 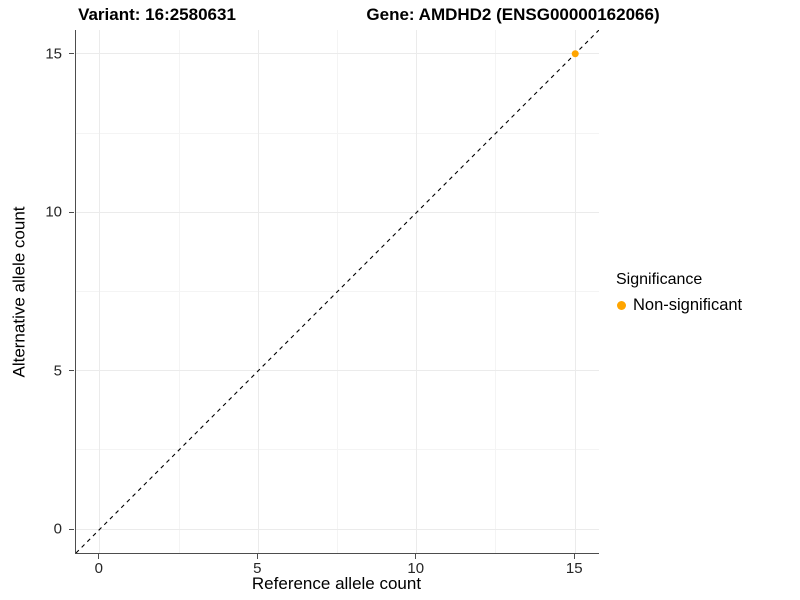 I want to click on legend-key-dot, so click(x=621, y=305).